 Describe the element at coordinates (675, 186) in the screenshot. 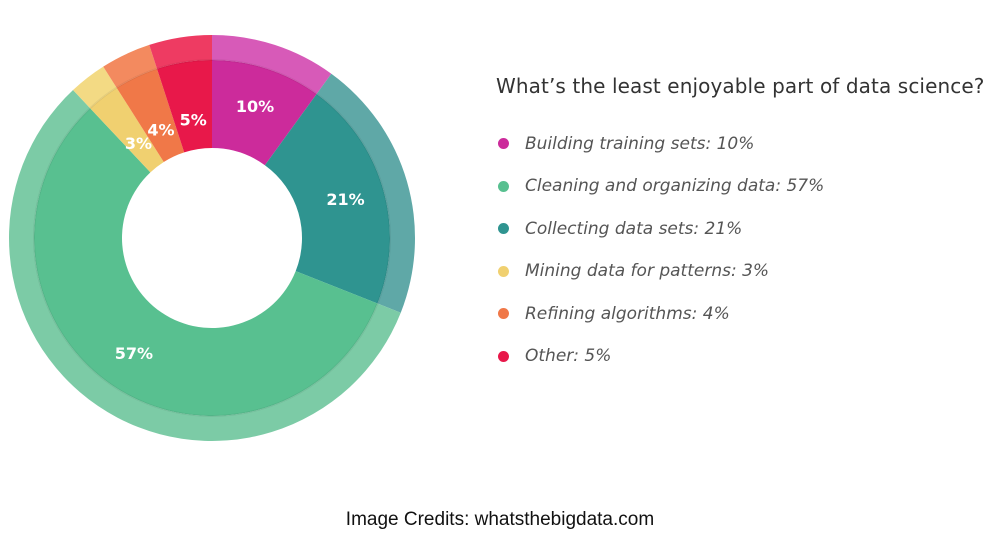

I see `legend-label: Cleaning and organizing data: 57%` at that location.